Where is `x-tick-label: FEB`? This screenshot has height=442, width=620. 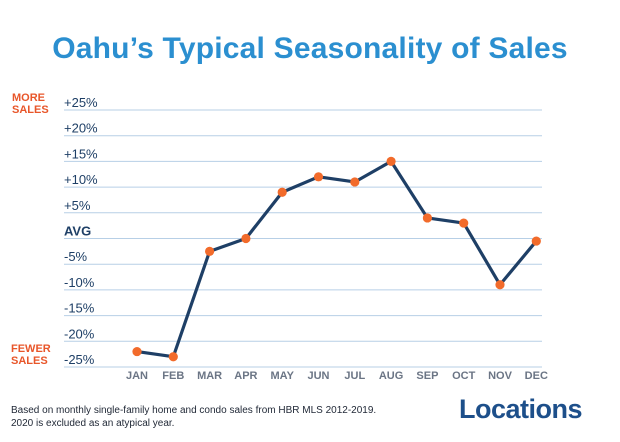 x-tick-label: FEB is located at coordinates (173, 376).